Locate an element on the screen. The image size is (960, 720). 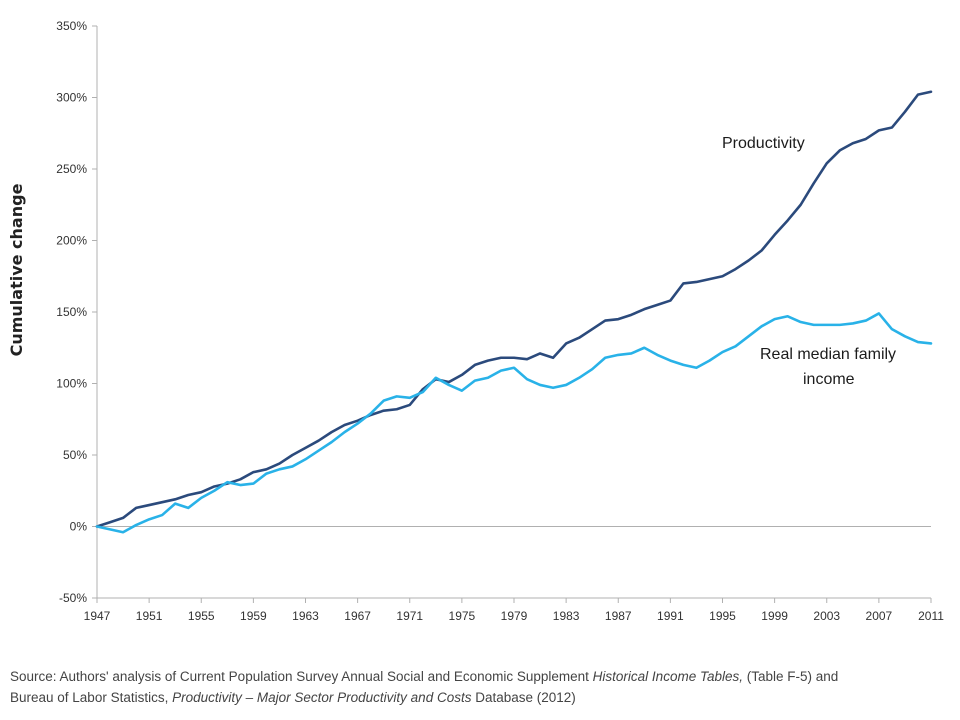
productivity-series-label: Productivity is located at coordinates (763, 143).